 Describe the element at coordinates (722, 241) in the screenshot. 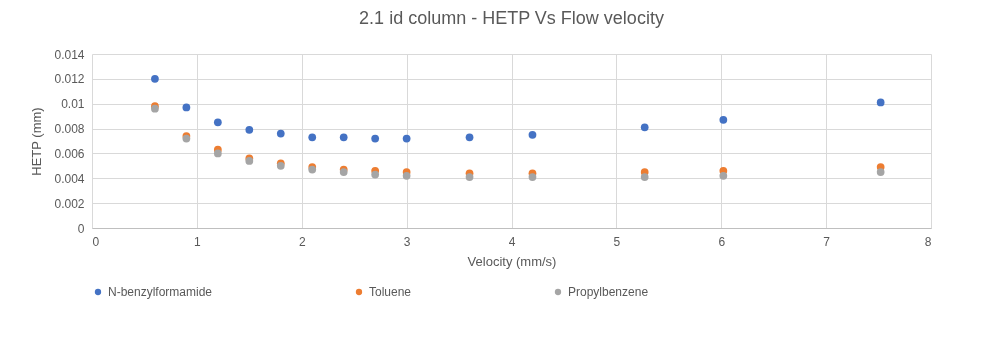

I see `x-tick-label: 6` at that location.